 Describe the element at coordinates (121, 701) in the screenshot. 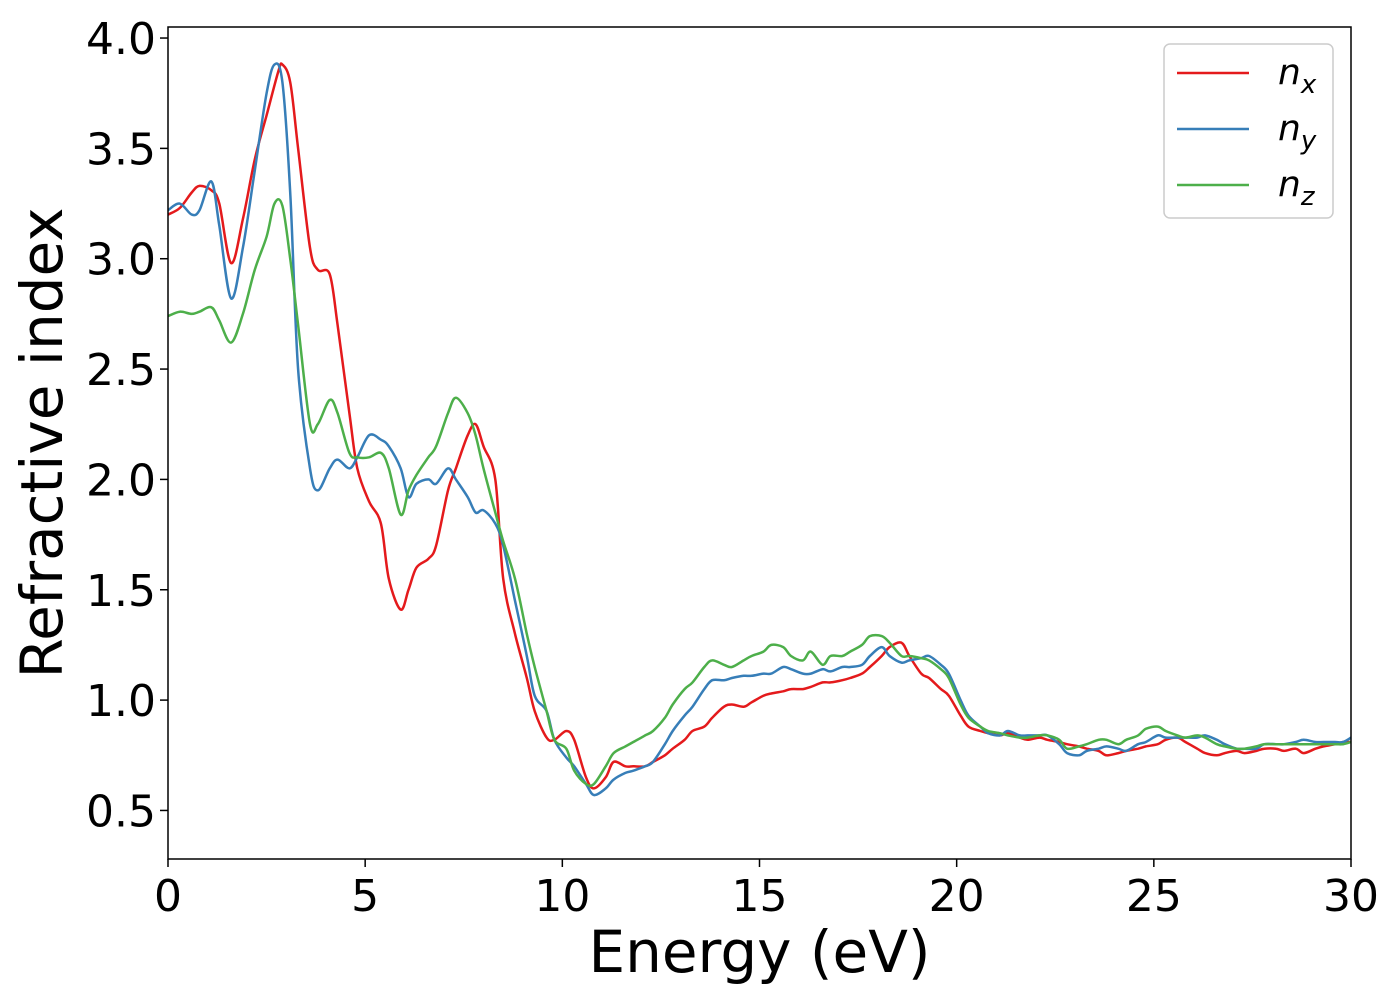

I see `y-tick-label: 1.0` at that location.